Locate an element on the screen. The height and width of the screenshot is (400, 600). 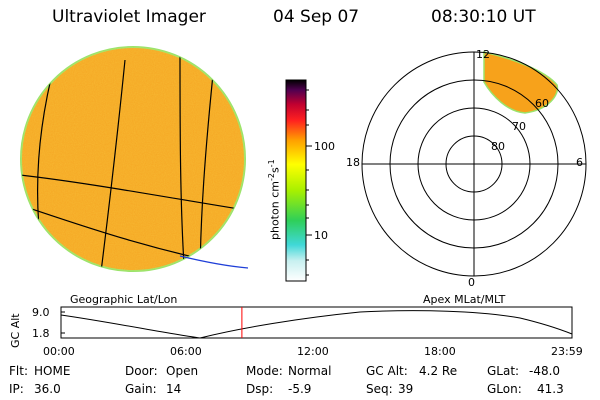
mlat-label-60: 60 is located at coordinates (542, 103).